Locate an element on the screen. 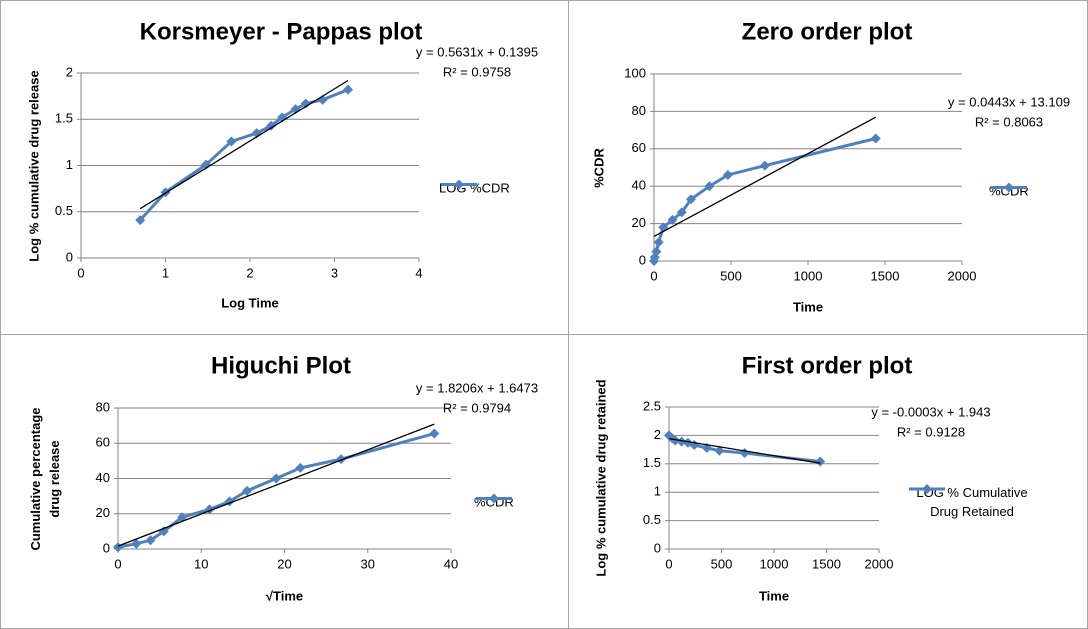 The width and height of the screenshot is (1088, 629). x-tick-label: 4 is located at coordinates (418, 272).